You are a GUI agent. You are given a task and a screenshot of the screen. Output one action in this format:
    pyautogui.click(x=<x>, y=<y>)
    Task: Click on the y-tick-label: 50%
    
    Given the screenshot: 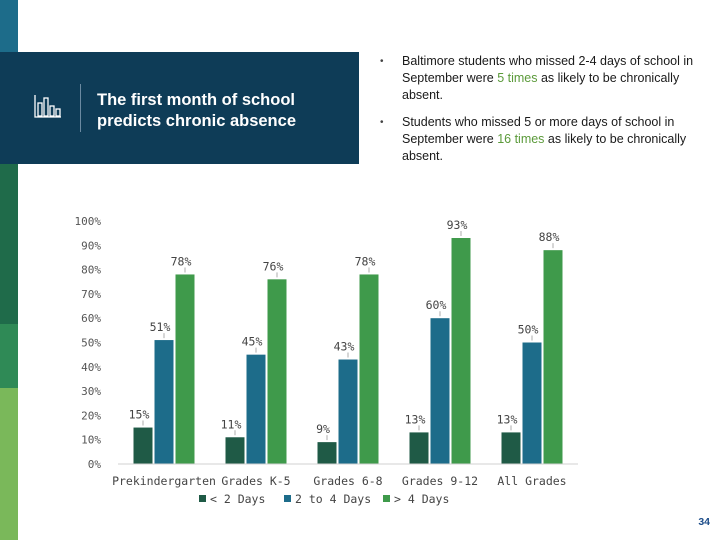 What is the action you would take?
    pyautogui.click(x=91, y=343)
    